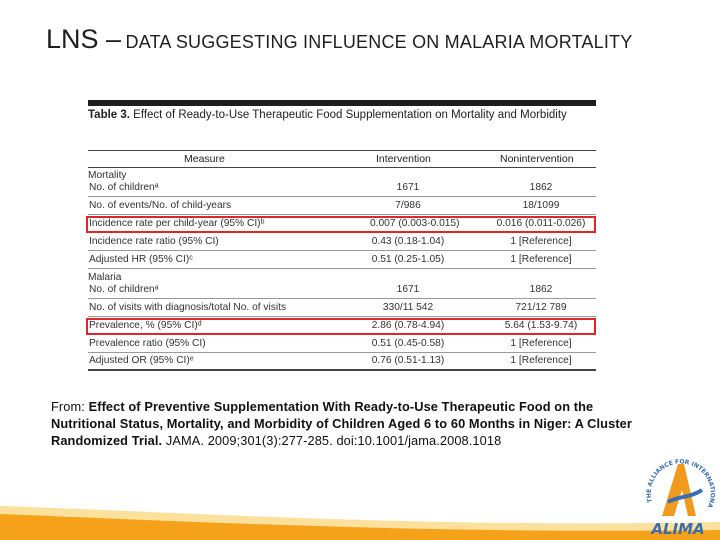 Image resolution: width=720 pixels, height=540 pixels. Describe the element at coordinates (105, 277) in the screenshot. I see `cell-measure: Malaria` at that location.